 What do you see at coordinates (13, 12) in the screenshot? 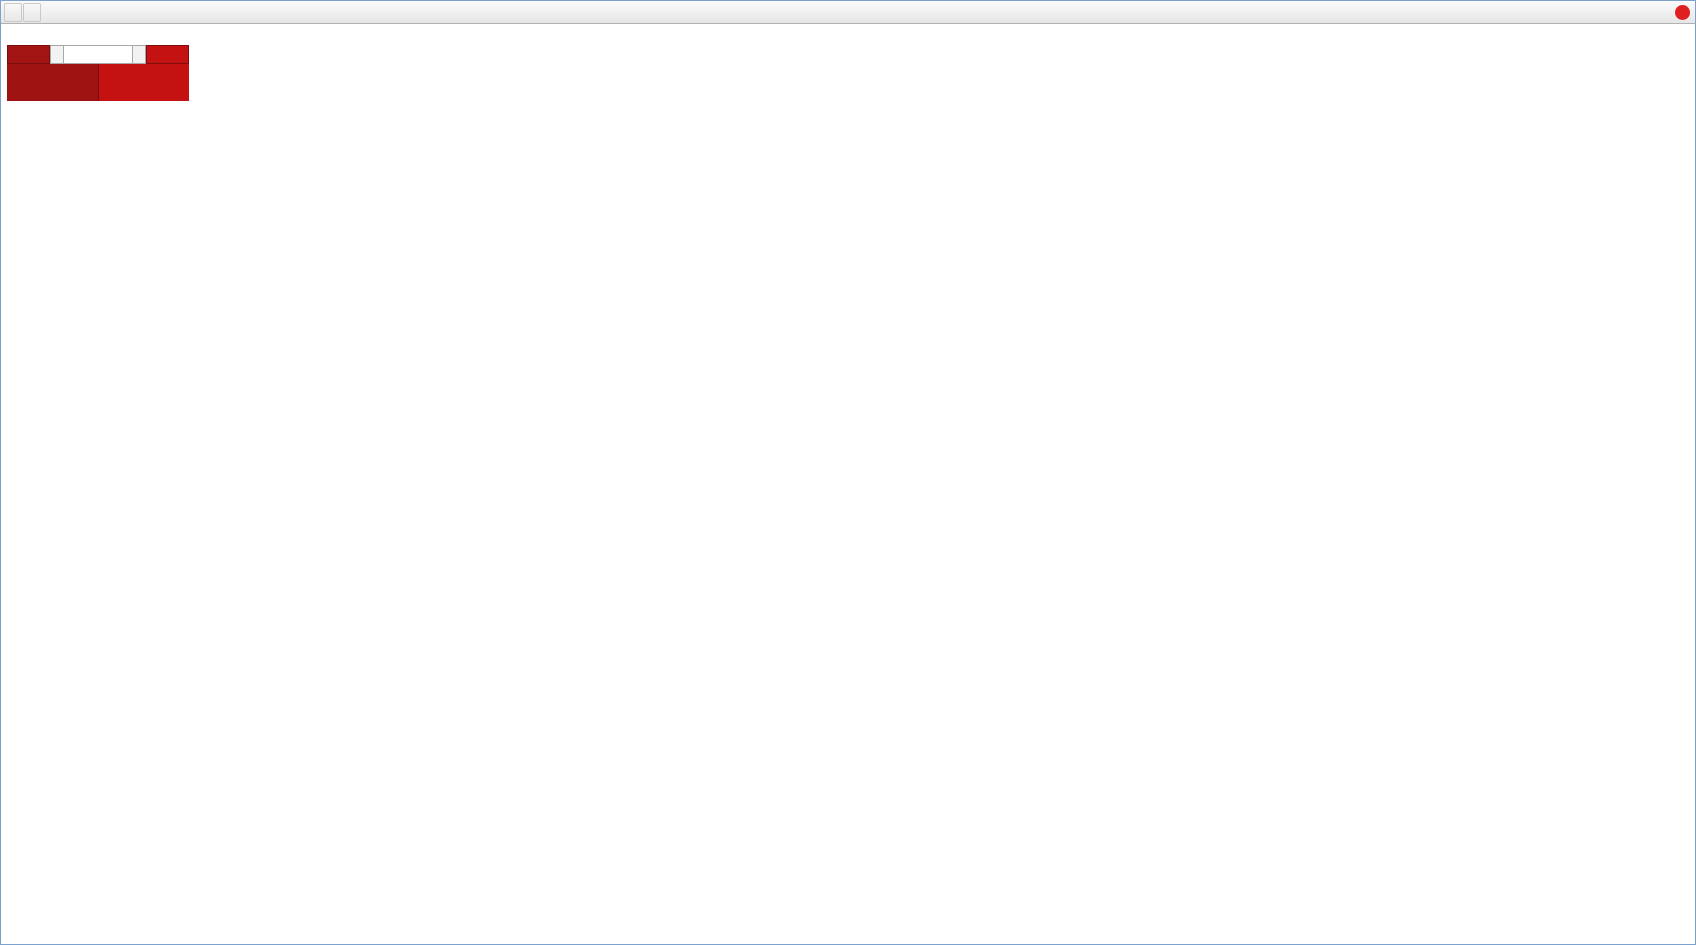
I see `new-order-button` at bounding box center [13, 12].